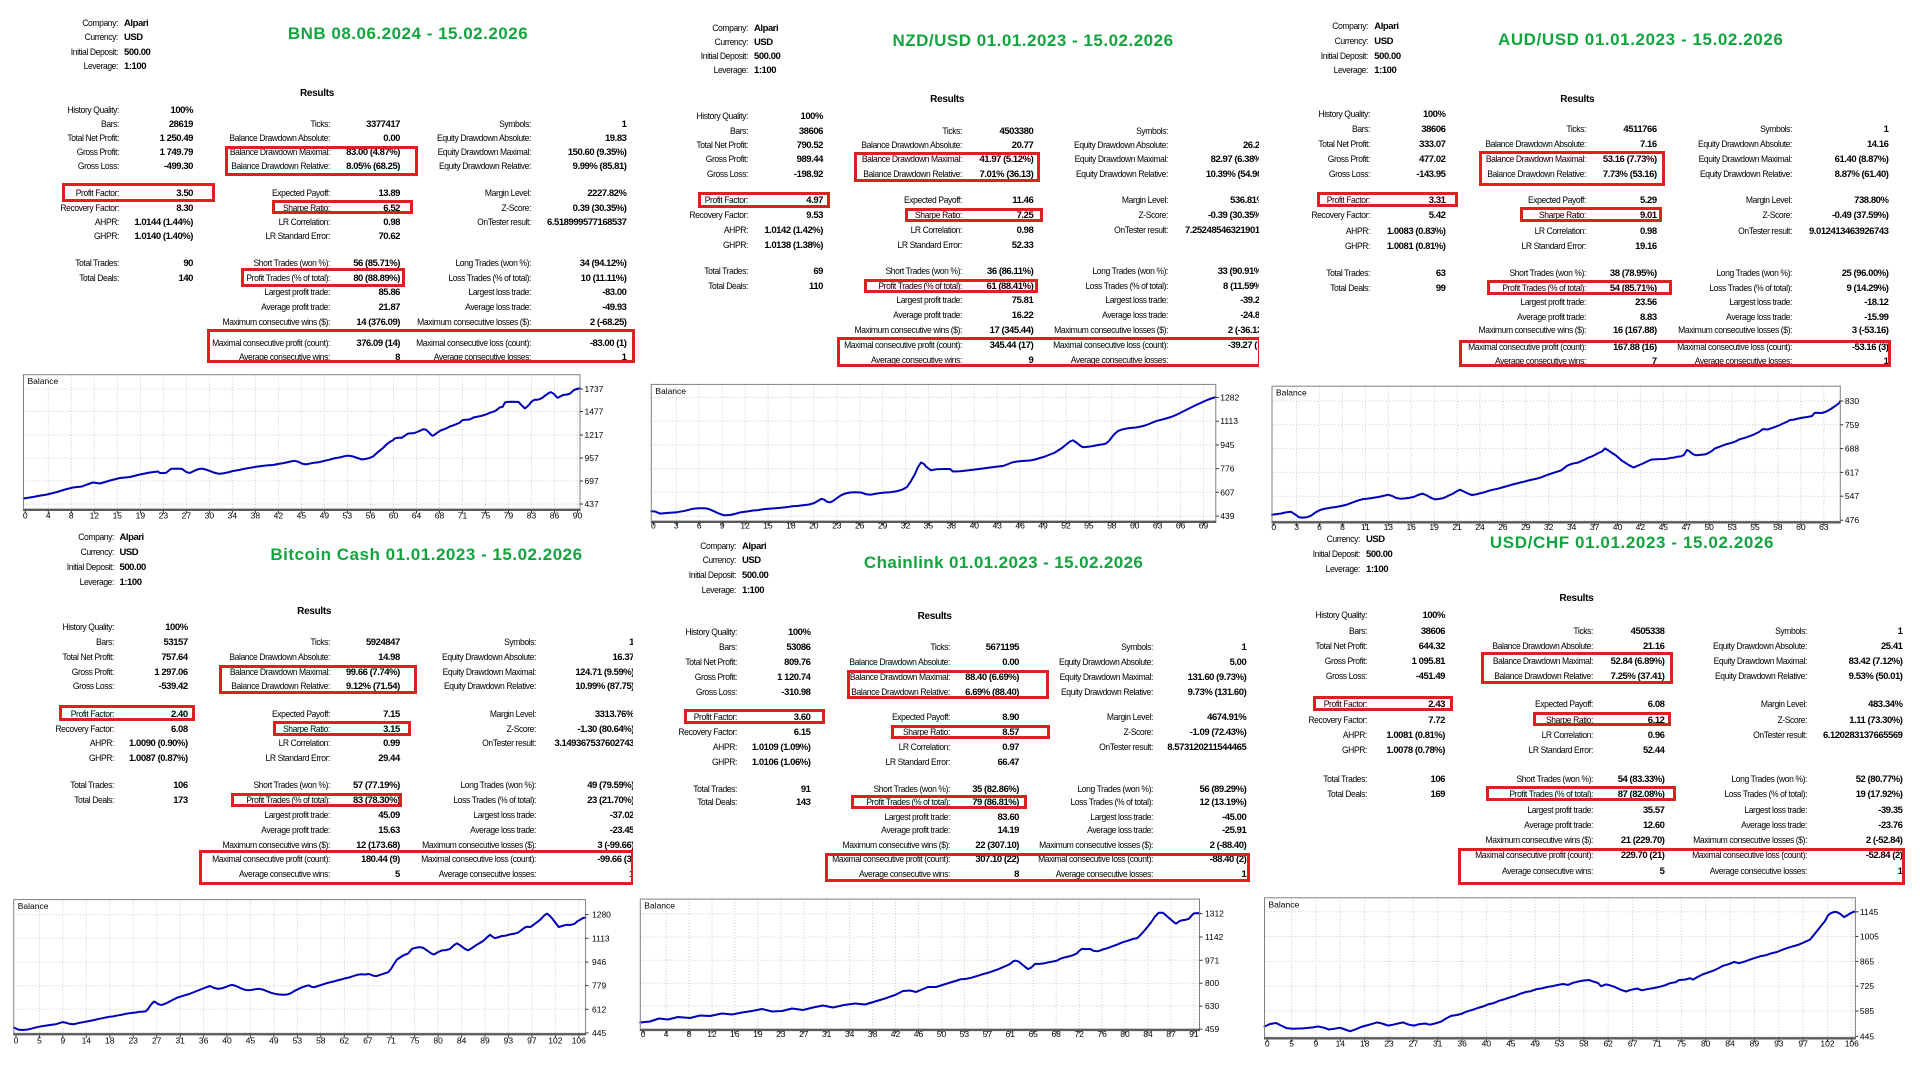  Describe the element at coordinates (1079, 1034) in the screenshot. I see `svg-text: 72` at that location.